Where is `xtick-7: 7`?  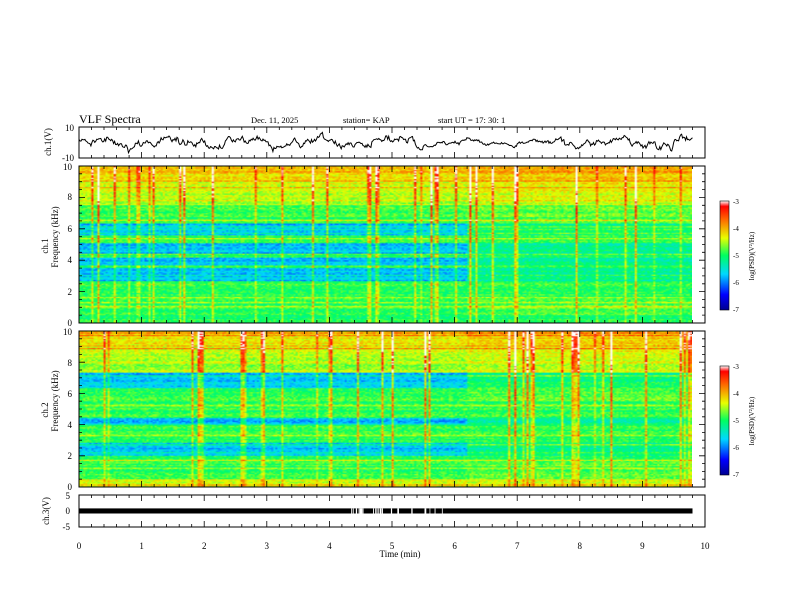 xtick-7: 7 is located at coordinates (517, 546).